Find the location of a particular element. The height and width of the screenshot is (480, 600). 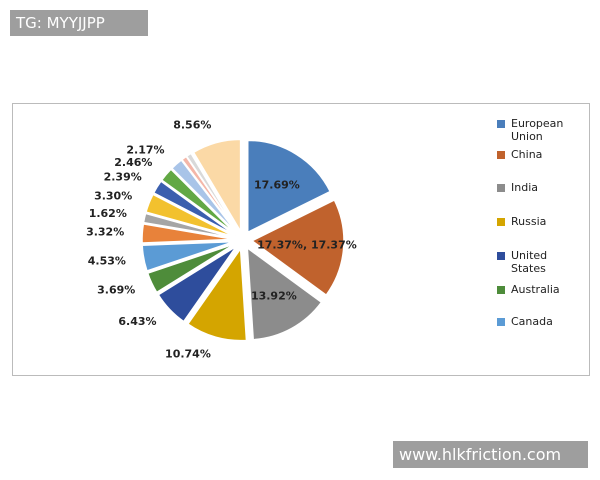

legend-label: Canada is located at coordinates (532, 321).